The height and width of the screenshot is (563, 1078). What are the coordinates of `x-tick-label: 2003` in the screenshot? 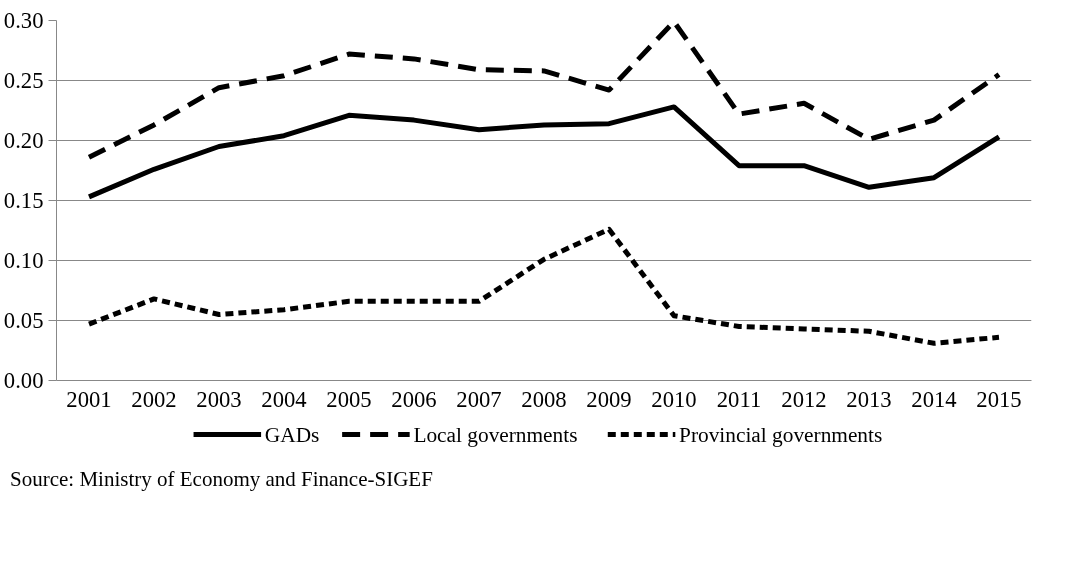 It's located at (219, 399).